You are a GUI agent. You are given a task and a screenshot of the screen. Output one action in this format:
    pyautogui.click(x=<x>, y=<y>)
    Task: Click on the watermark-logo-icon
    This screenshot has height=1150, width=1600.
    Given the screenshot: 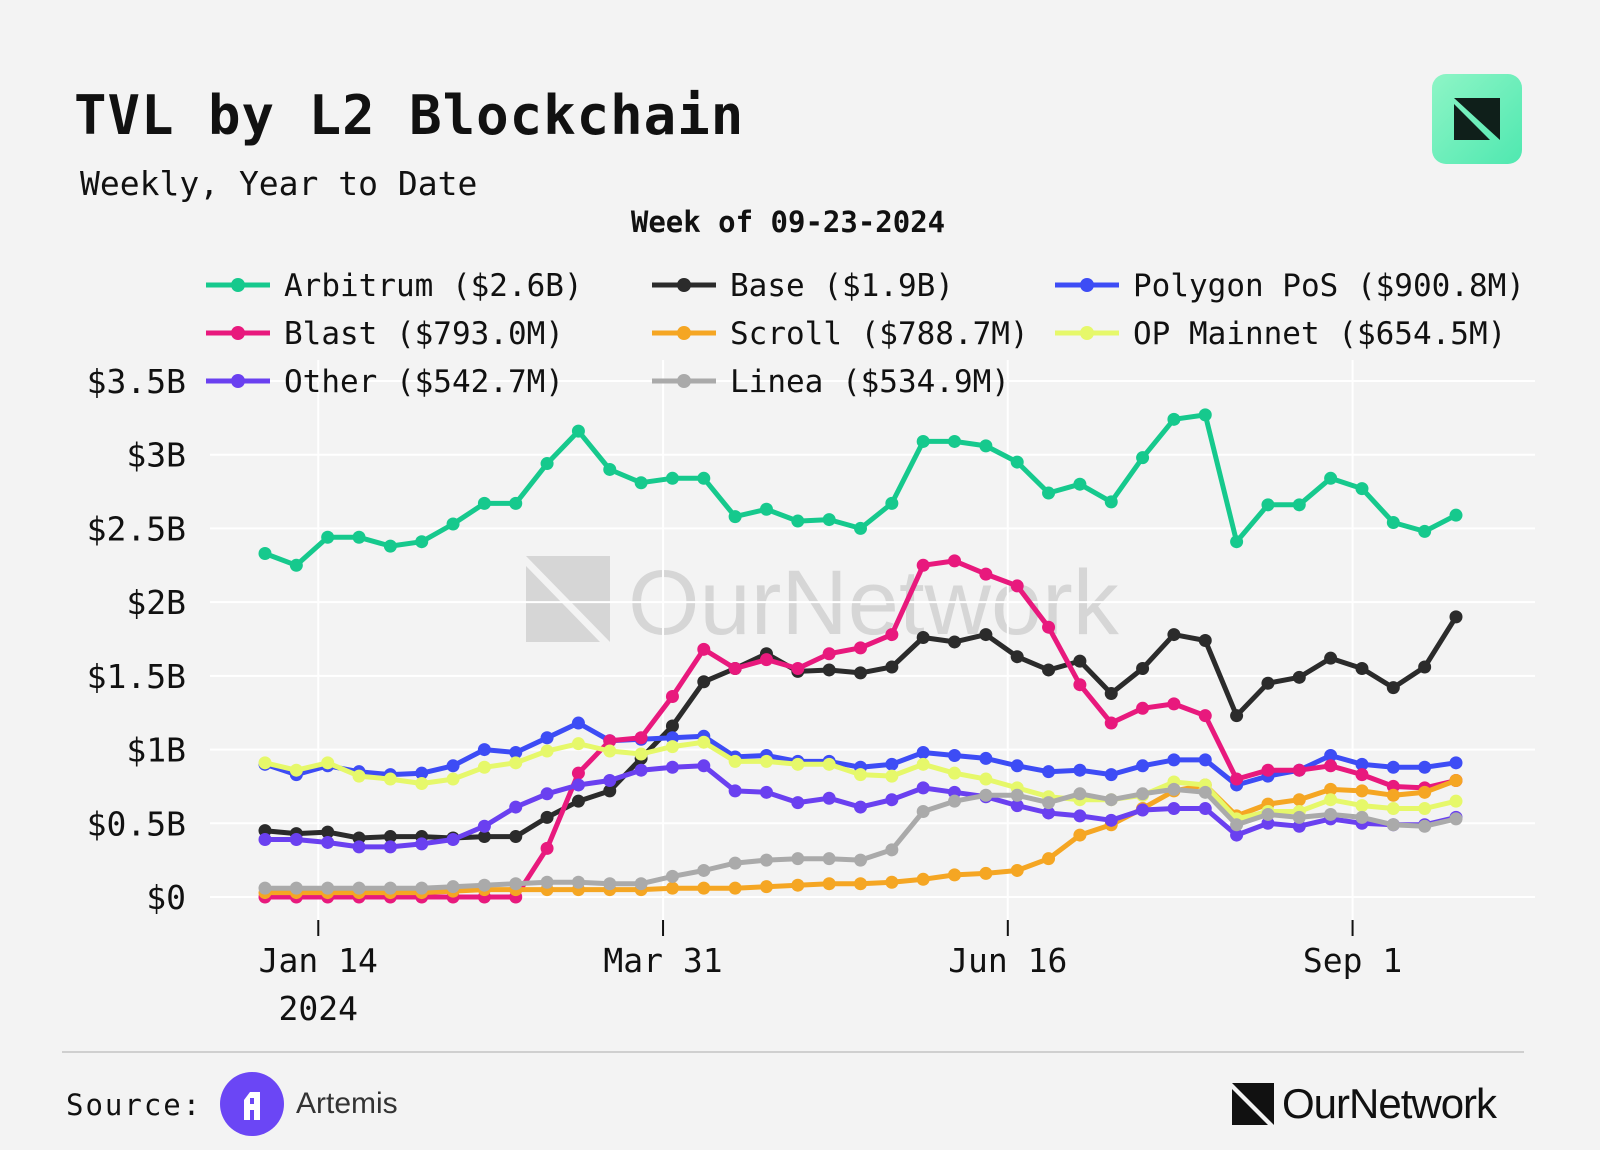 What is the action you would take?
    pyautogui.click(x=563, y=604)
    